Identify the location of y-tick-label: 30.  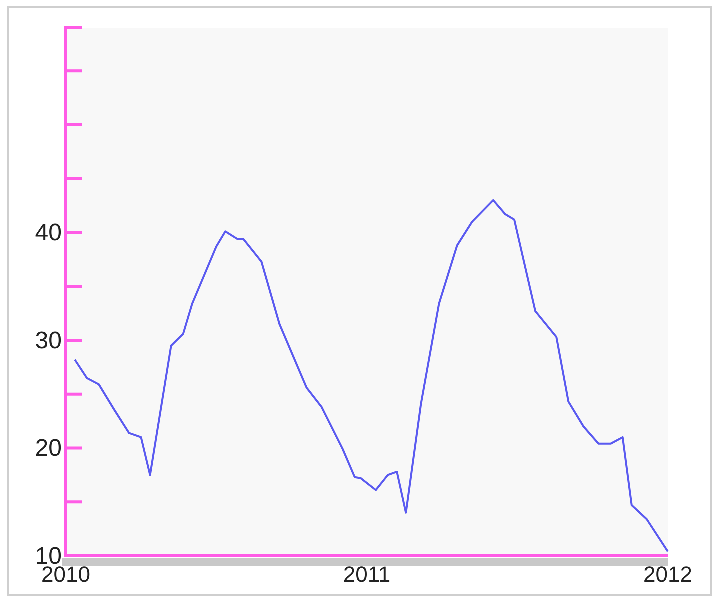
(48, 340).